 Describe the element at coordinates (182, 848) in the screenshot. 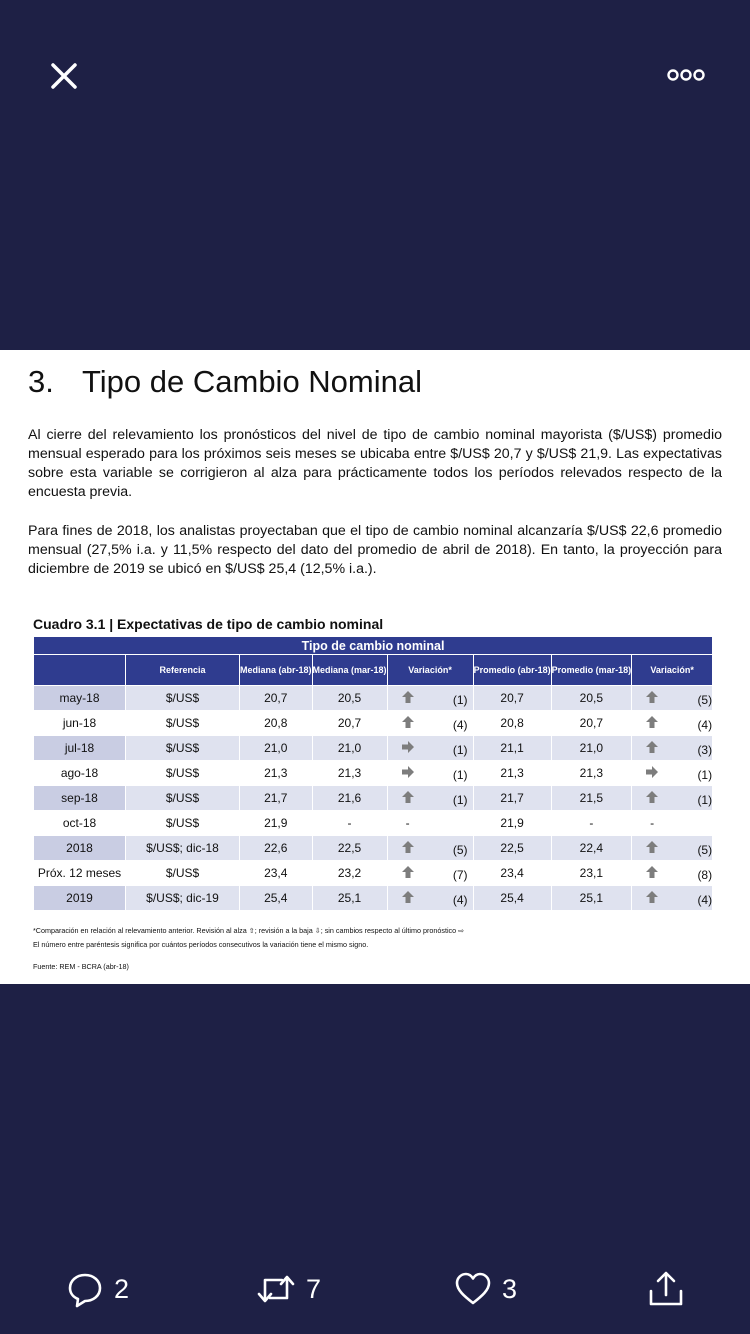

I see `reference-cell: $/US$; dic-18` at that location.